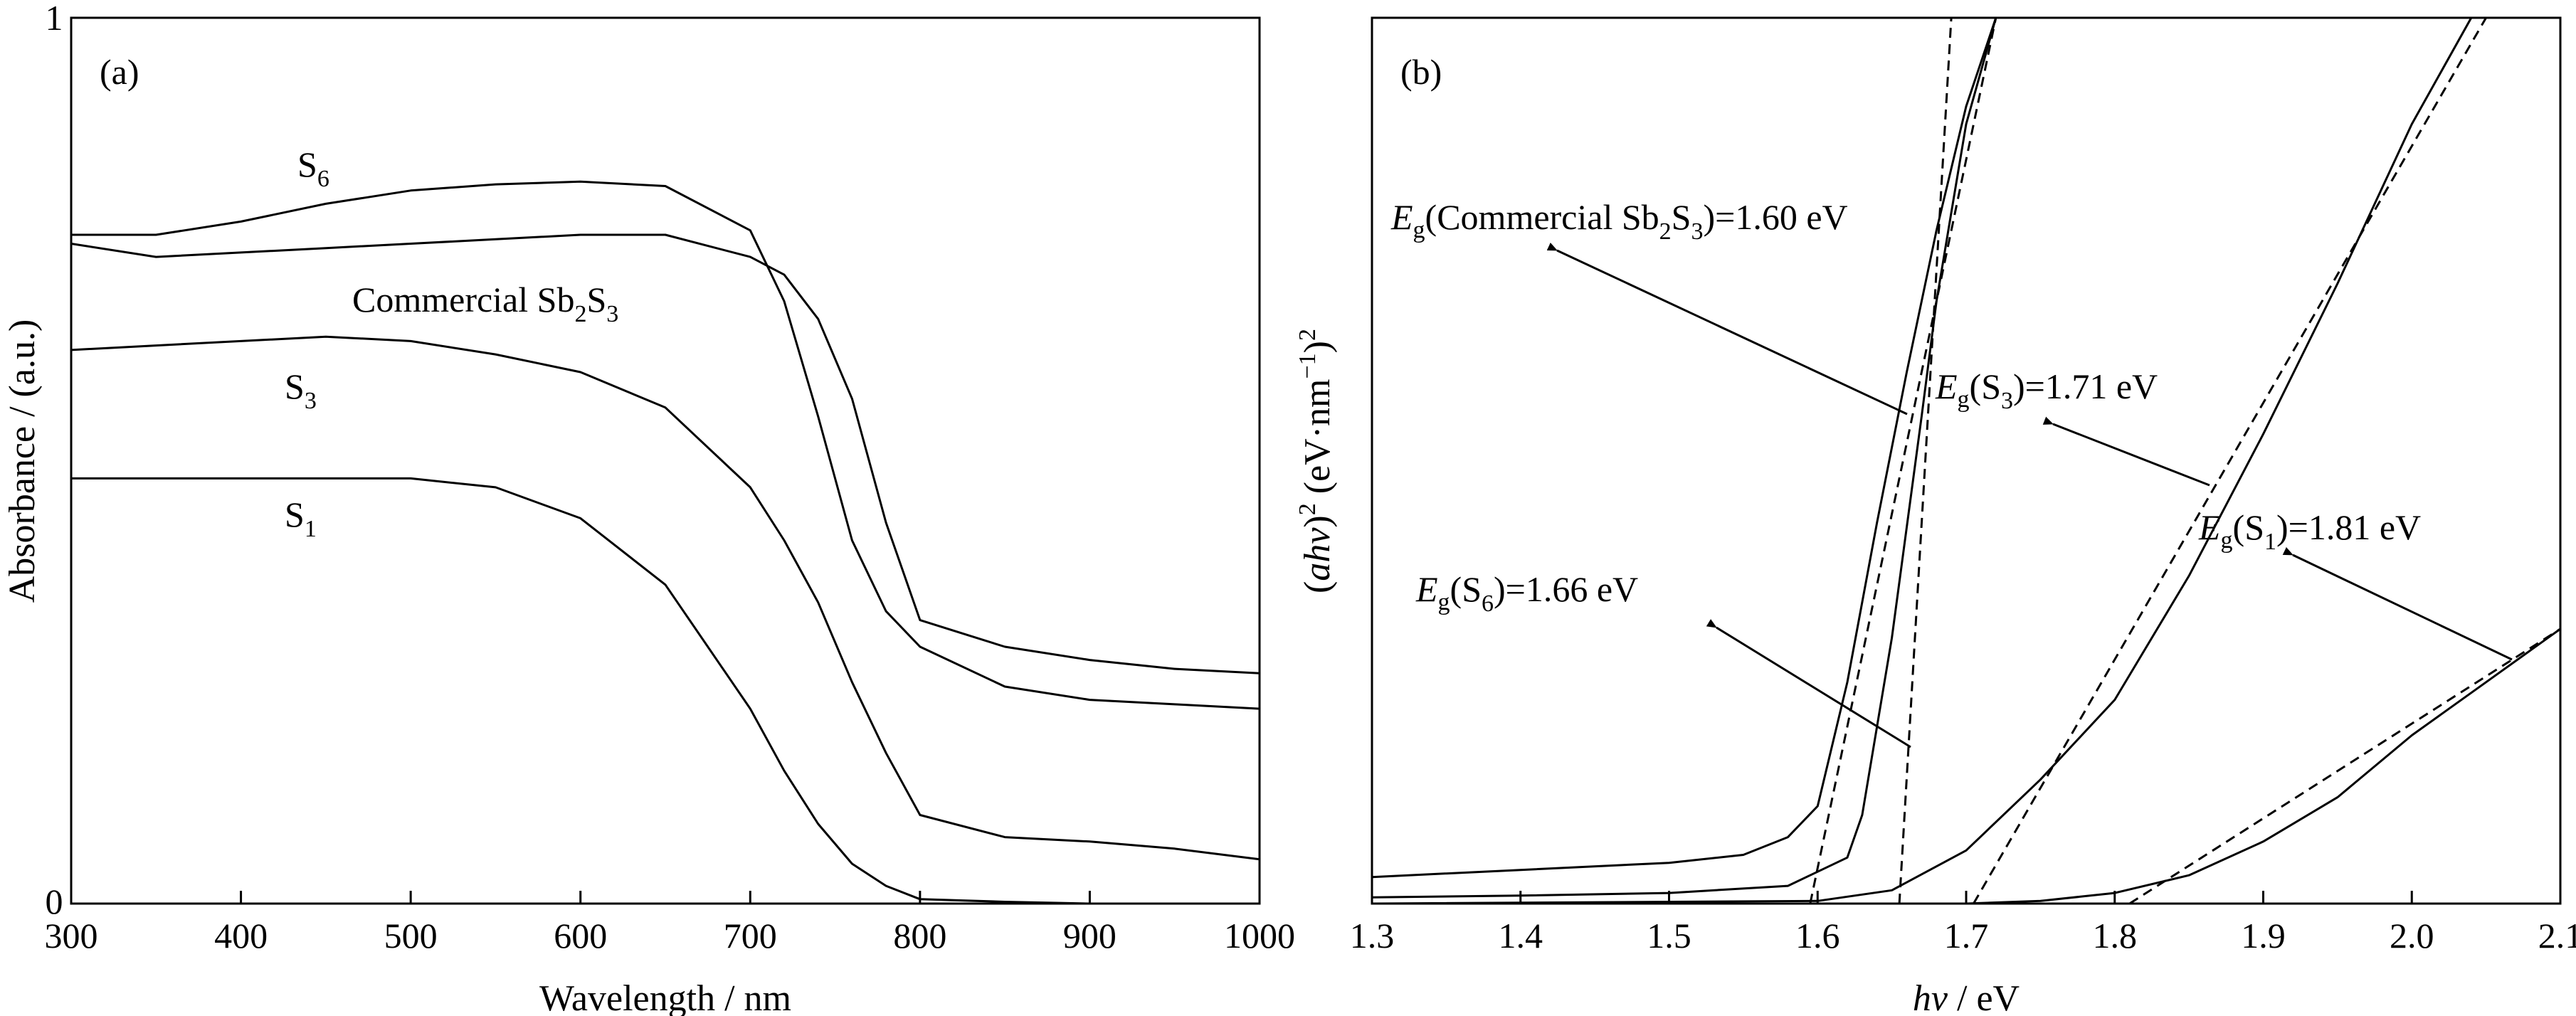  Describe the element at coordinates (1817, 936) in the screenshot. I see `x-tick-label: 1.6` at that location.